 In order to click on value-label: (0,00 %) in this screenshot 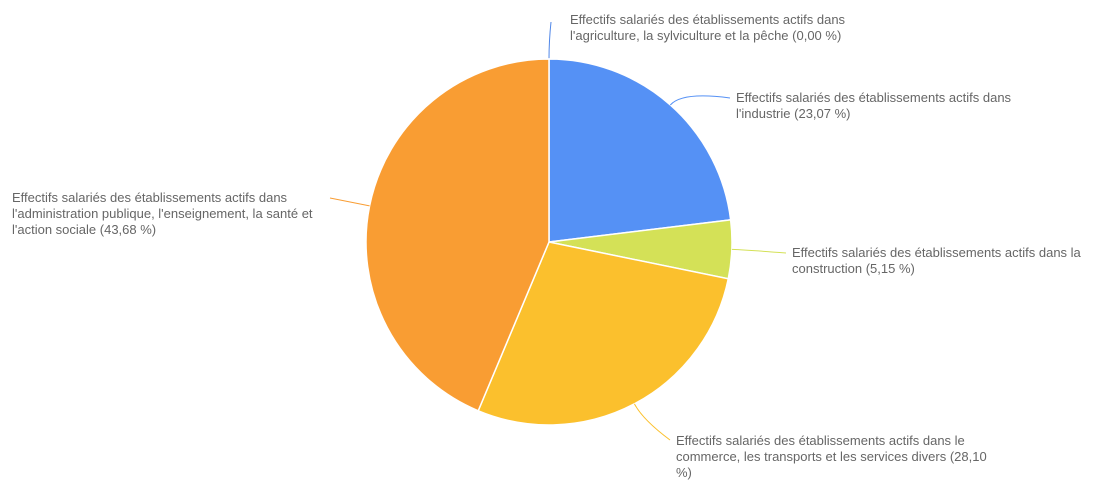, I will do `click(817, 35)`.